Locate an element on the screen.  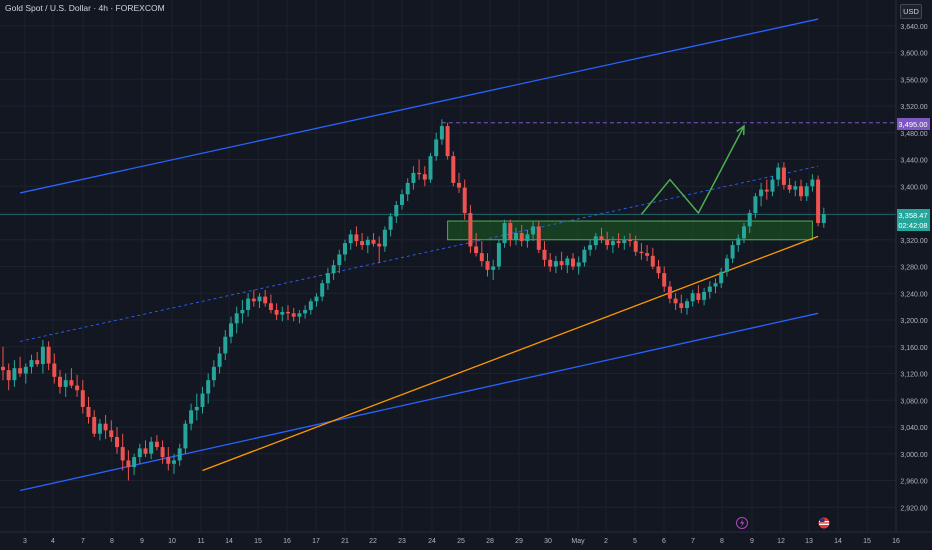
time-tick-label: 16 is located at coordinates (896, 541).